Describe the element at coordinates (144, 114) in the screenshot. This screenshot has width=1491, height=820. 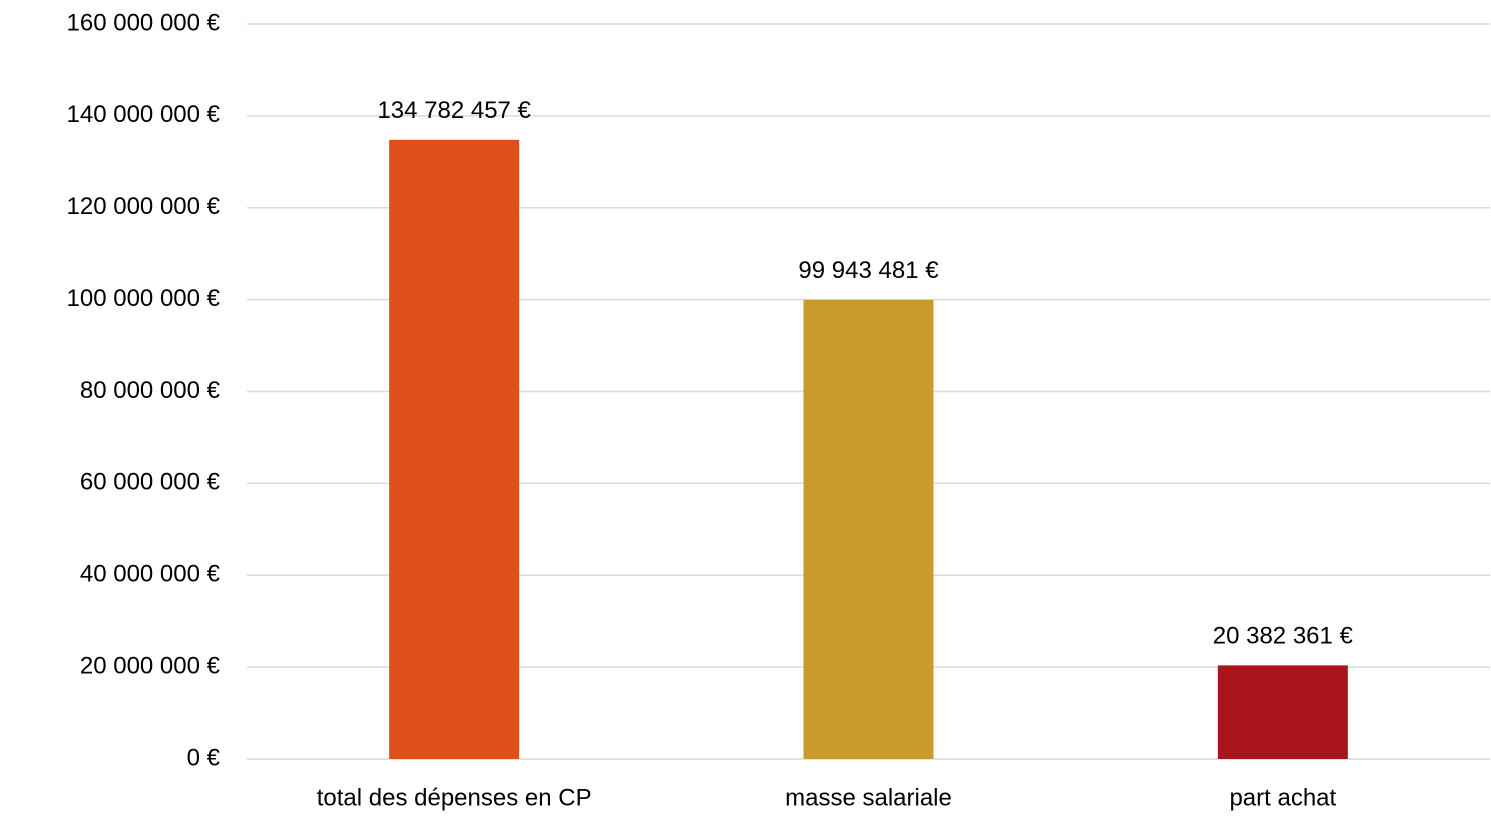
I see `y-tick-label: 140 000 000 €` at that location.